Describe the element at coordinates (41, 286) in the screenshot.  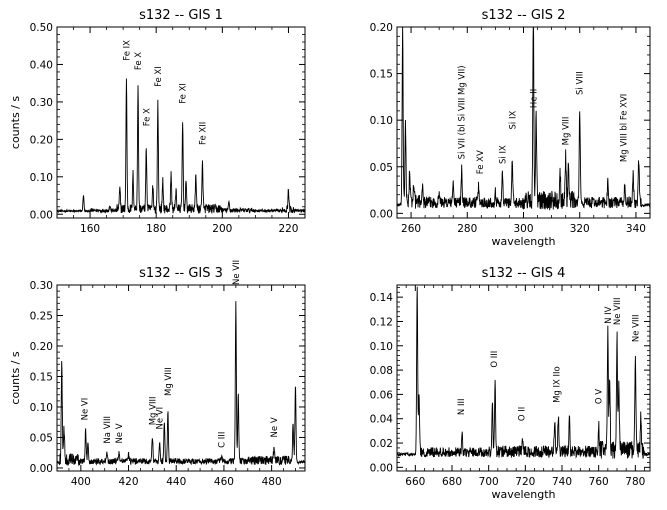
I see `p3-y-tick-label: 0.30` at that location.